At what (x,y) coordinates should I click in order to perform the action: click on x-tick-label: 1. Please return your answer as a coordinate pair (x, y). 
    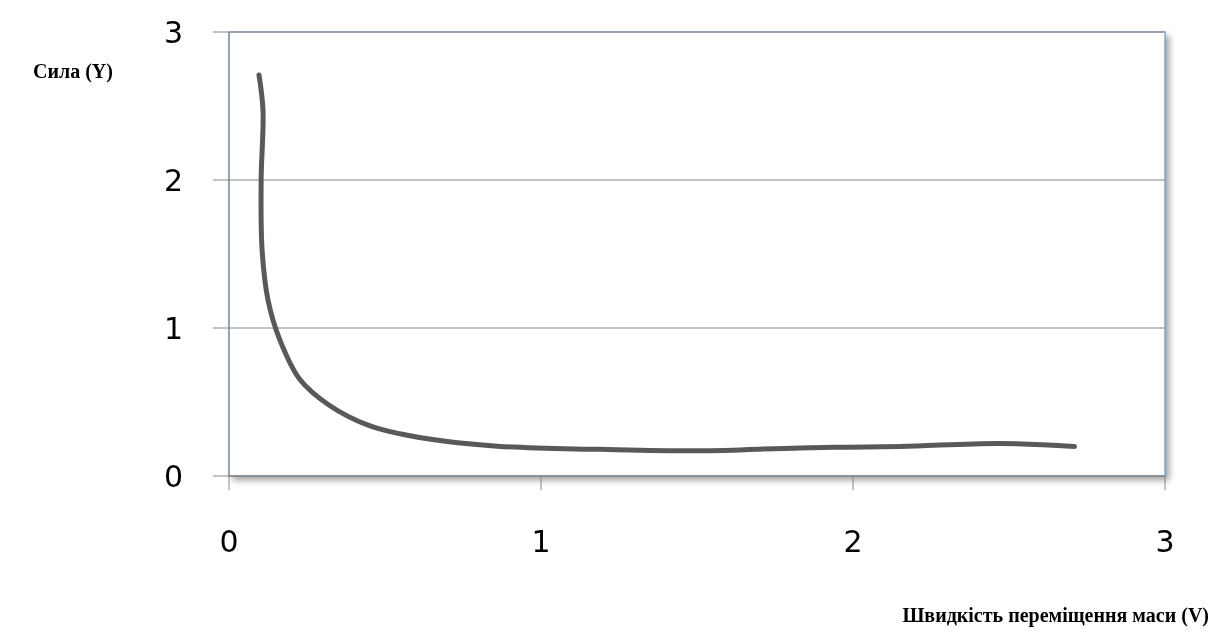
    Looking at the image, I should click on (541, 541).